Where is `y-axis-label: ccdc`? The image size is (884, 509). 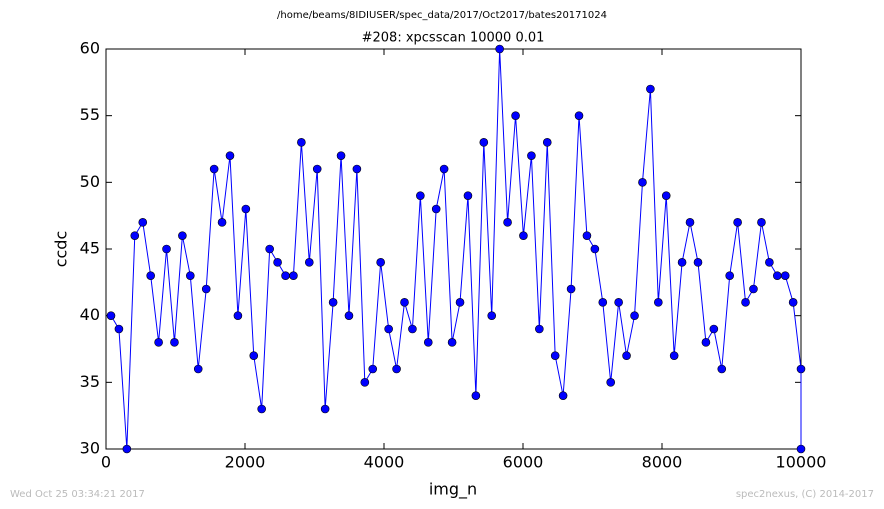 y-axis-label: ccdc is located at coordinates (61, 249).